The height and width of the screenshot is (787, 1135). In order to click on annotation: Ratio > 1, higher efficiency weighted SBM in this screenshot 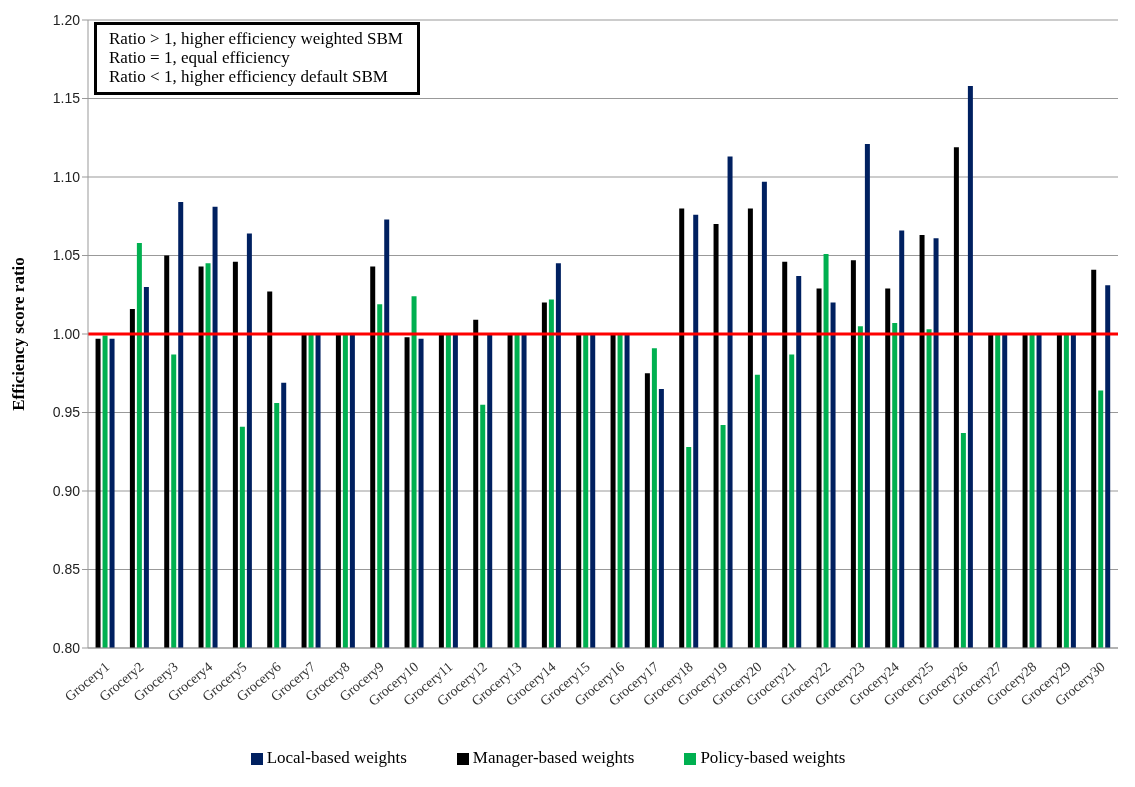, I will do `click(256, 38)`.